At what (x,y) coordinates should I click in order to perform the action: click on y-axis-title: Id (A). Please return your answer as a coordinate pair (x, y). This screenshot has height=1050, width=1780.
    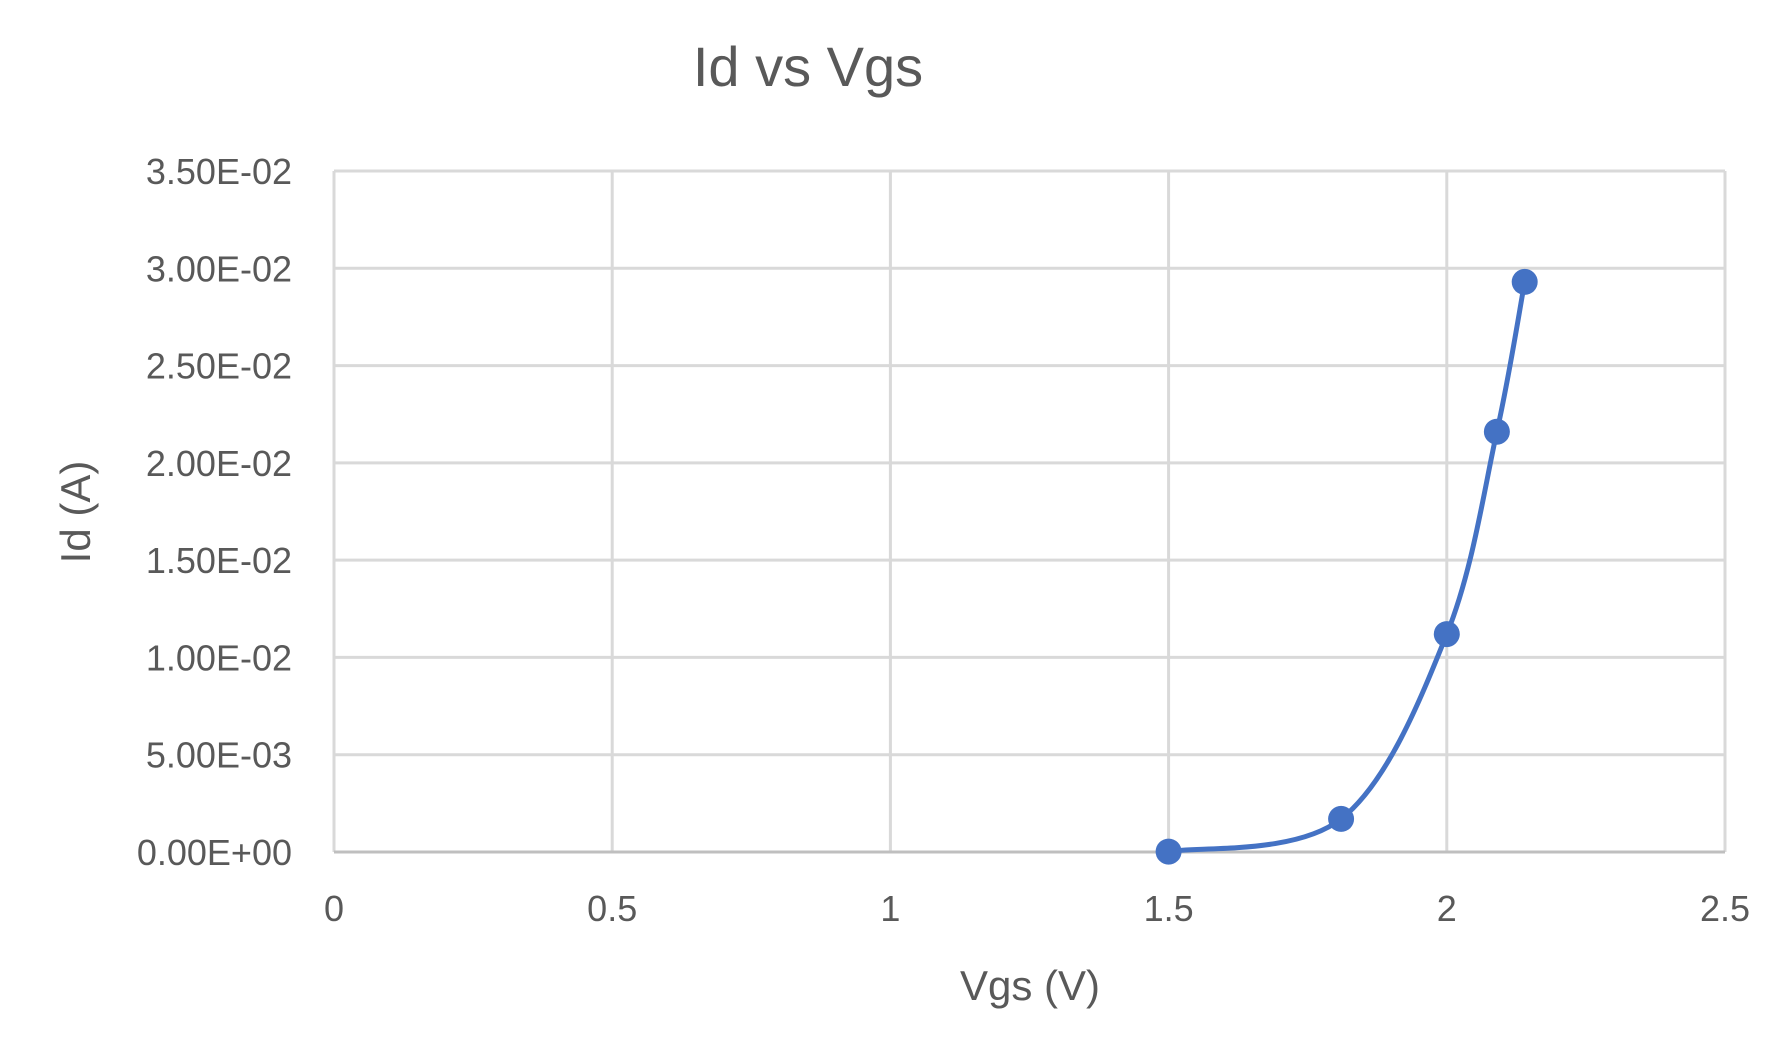
    Looking at the image, I should click on (75, 512).